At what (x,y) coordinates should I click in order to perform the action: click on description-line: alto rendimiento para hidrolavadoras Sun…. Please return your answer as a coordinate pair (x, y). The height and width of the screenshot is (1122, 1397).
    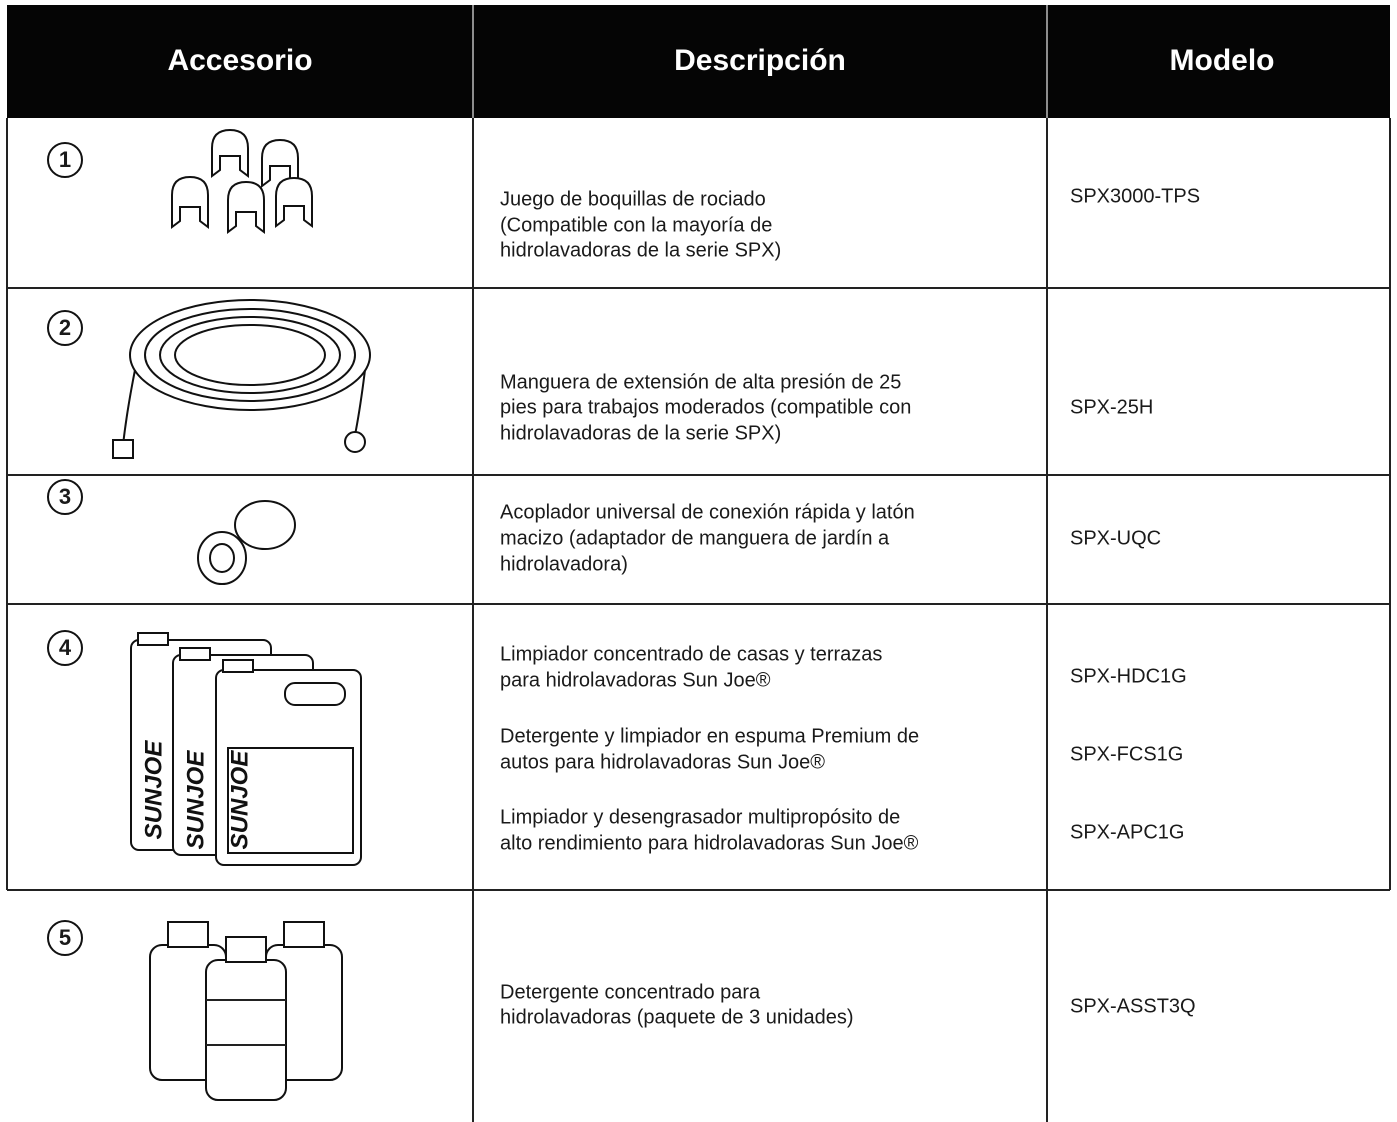
    Looking at the image, I should click on (709, 843).